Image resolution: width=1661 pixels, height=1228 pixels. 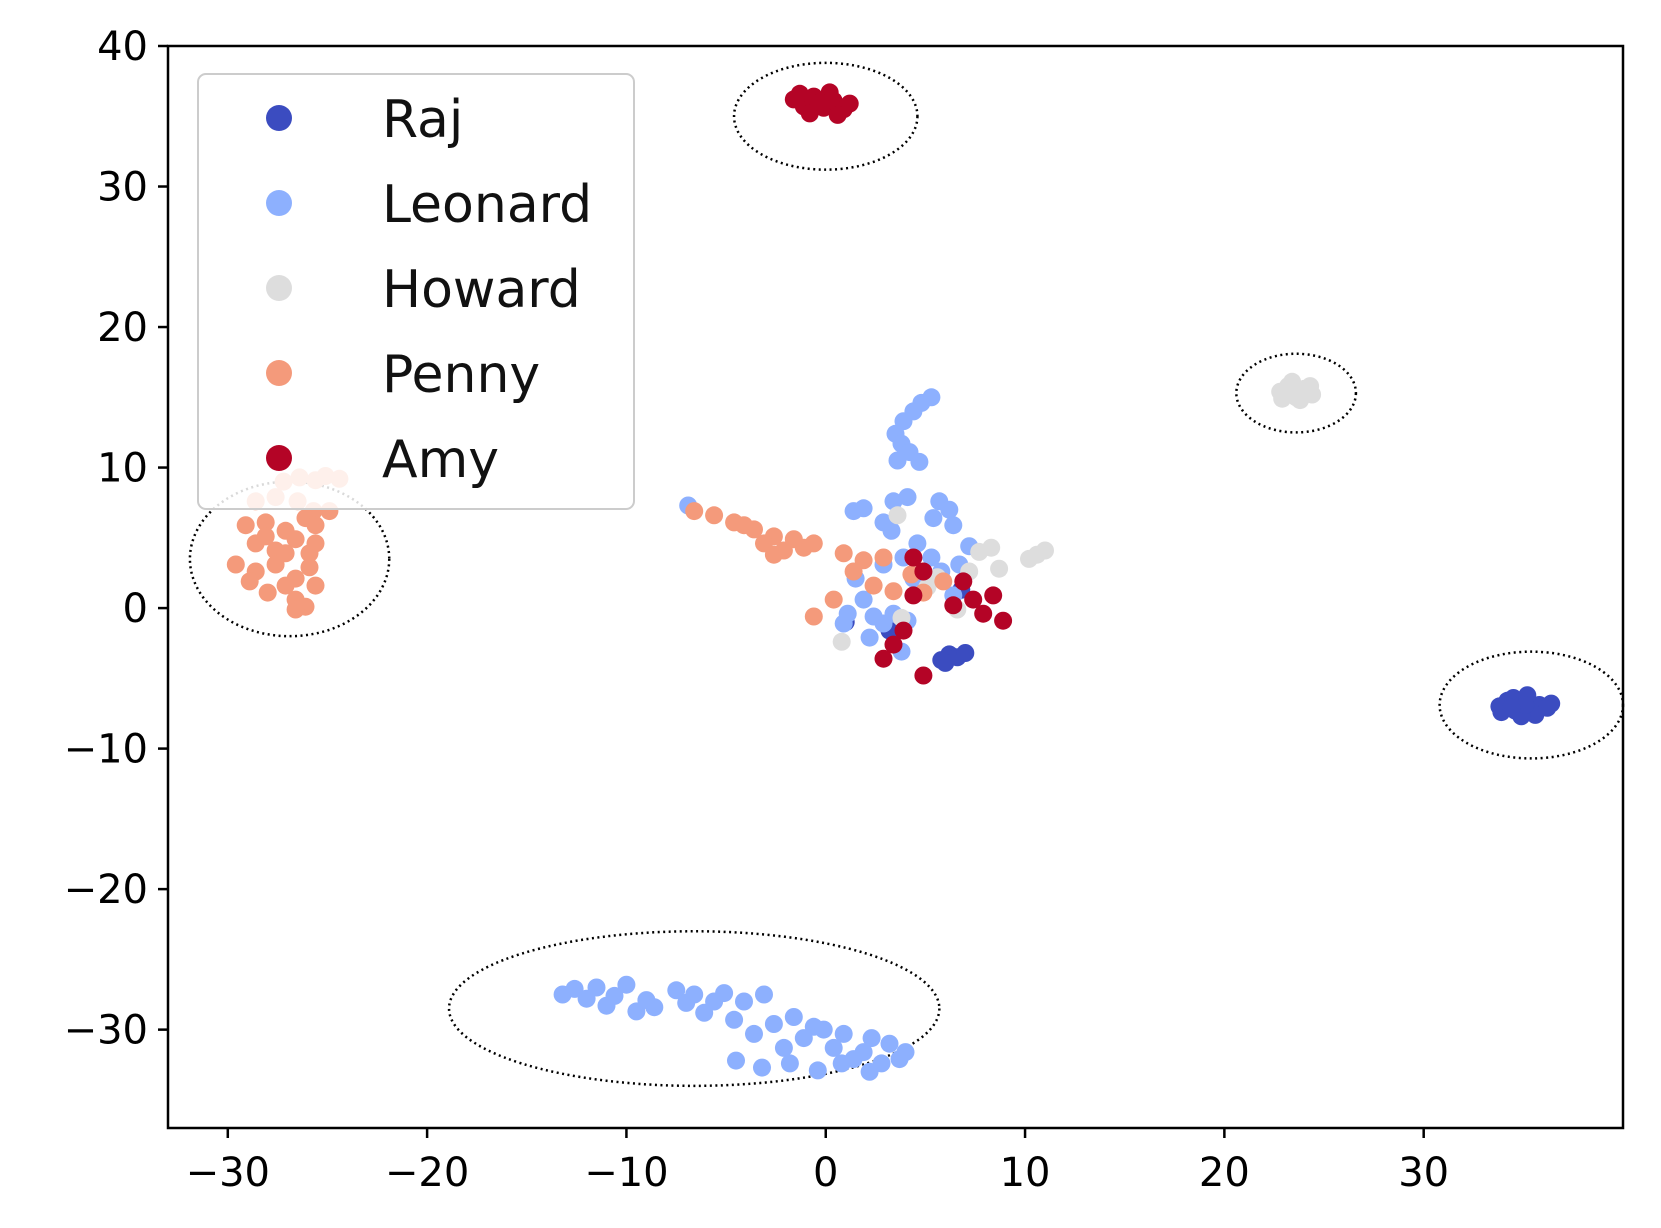 I want to click on legend-item-amy: Amy, so click(x=382, y=460).